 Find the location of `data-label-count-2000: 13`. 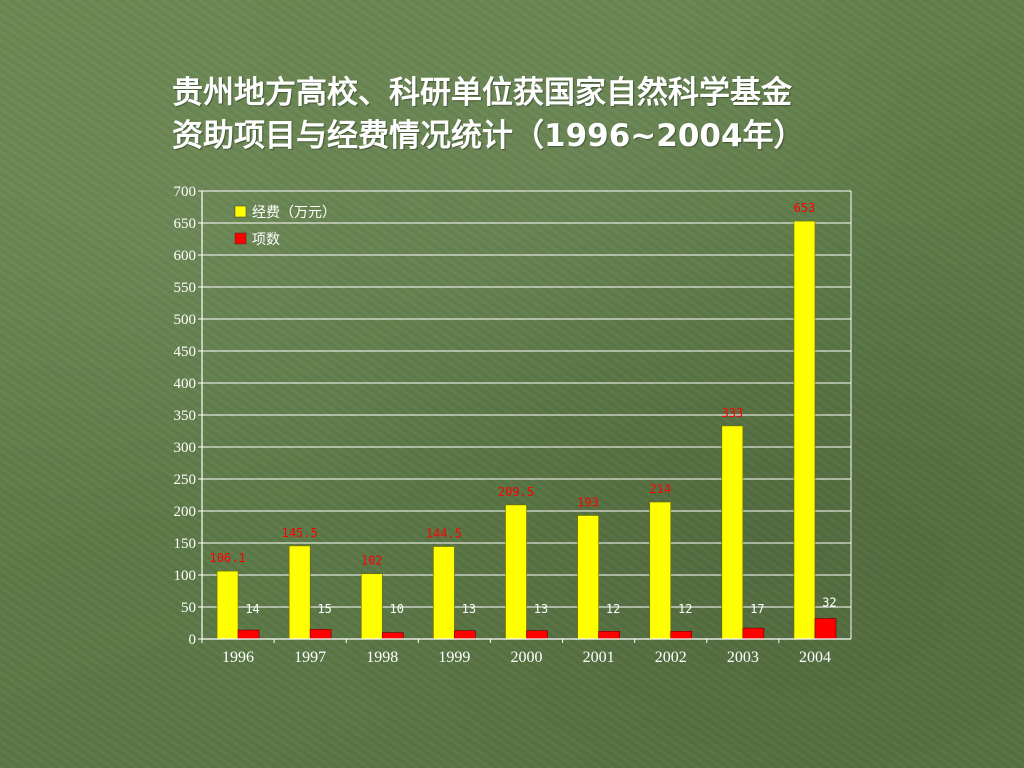

data-label-count-2000: 13 is located at coordinates (541, 609).